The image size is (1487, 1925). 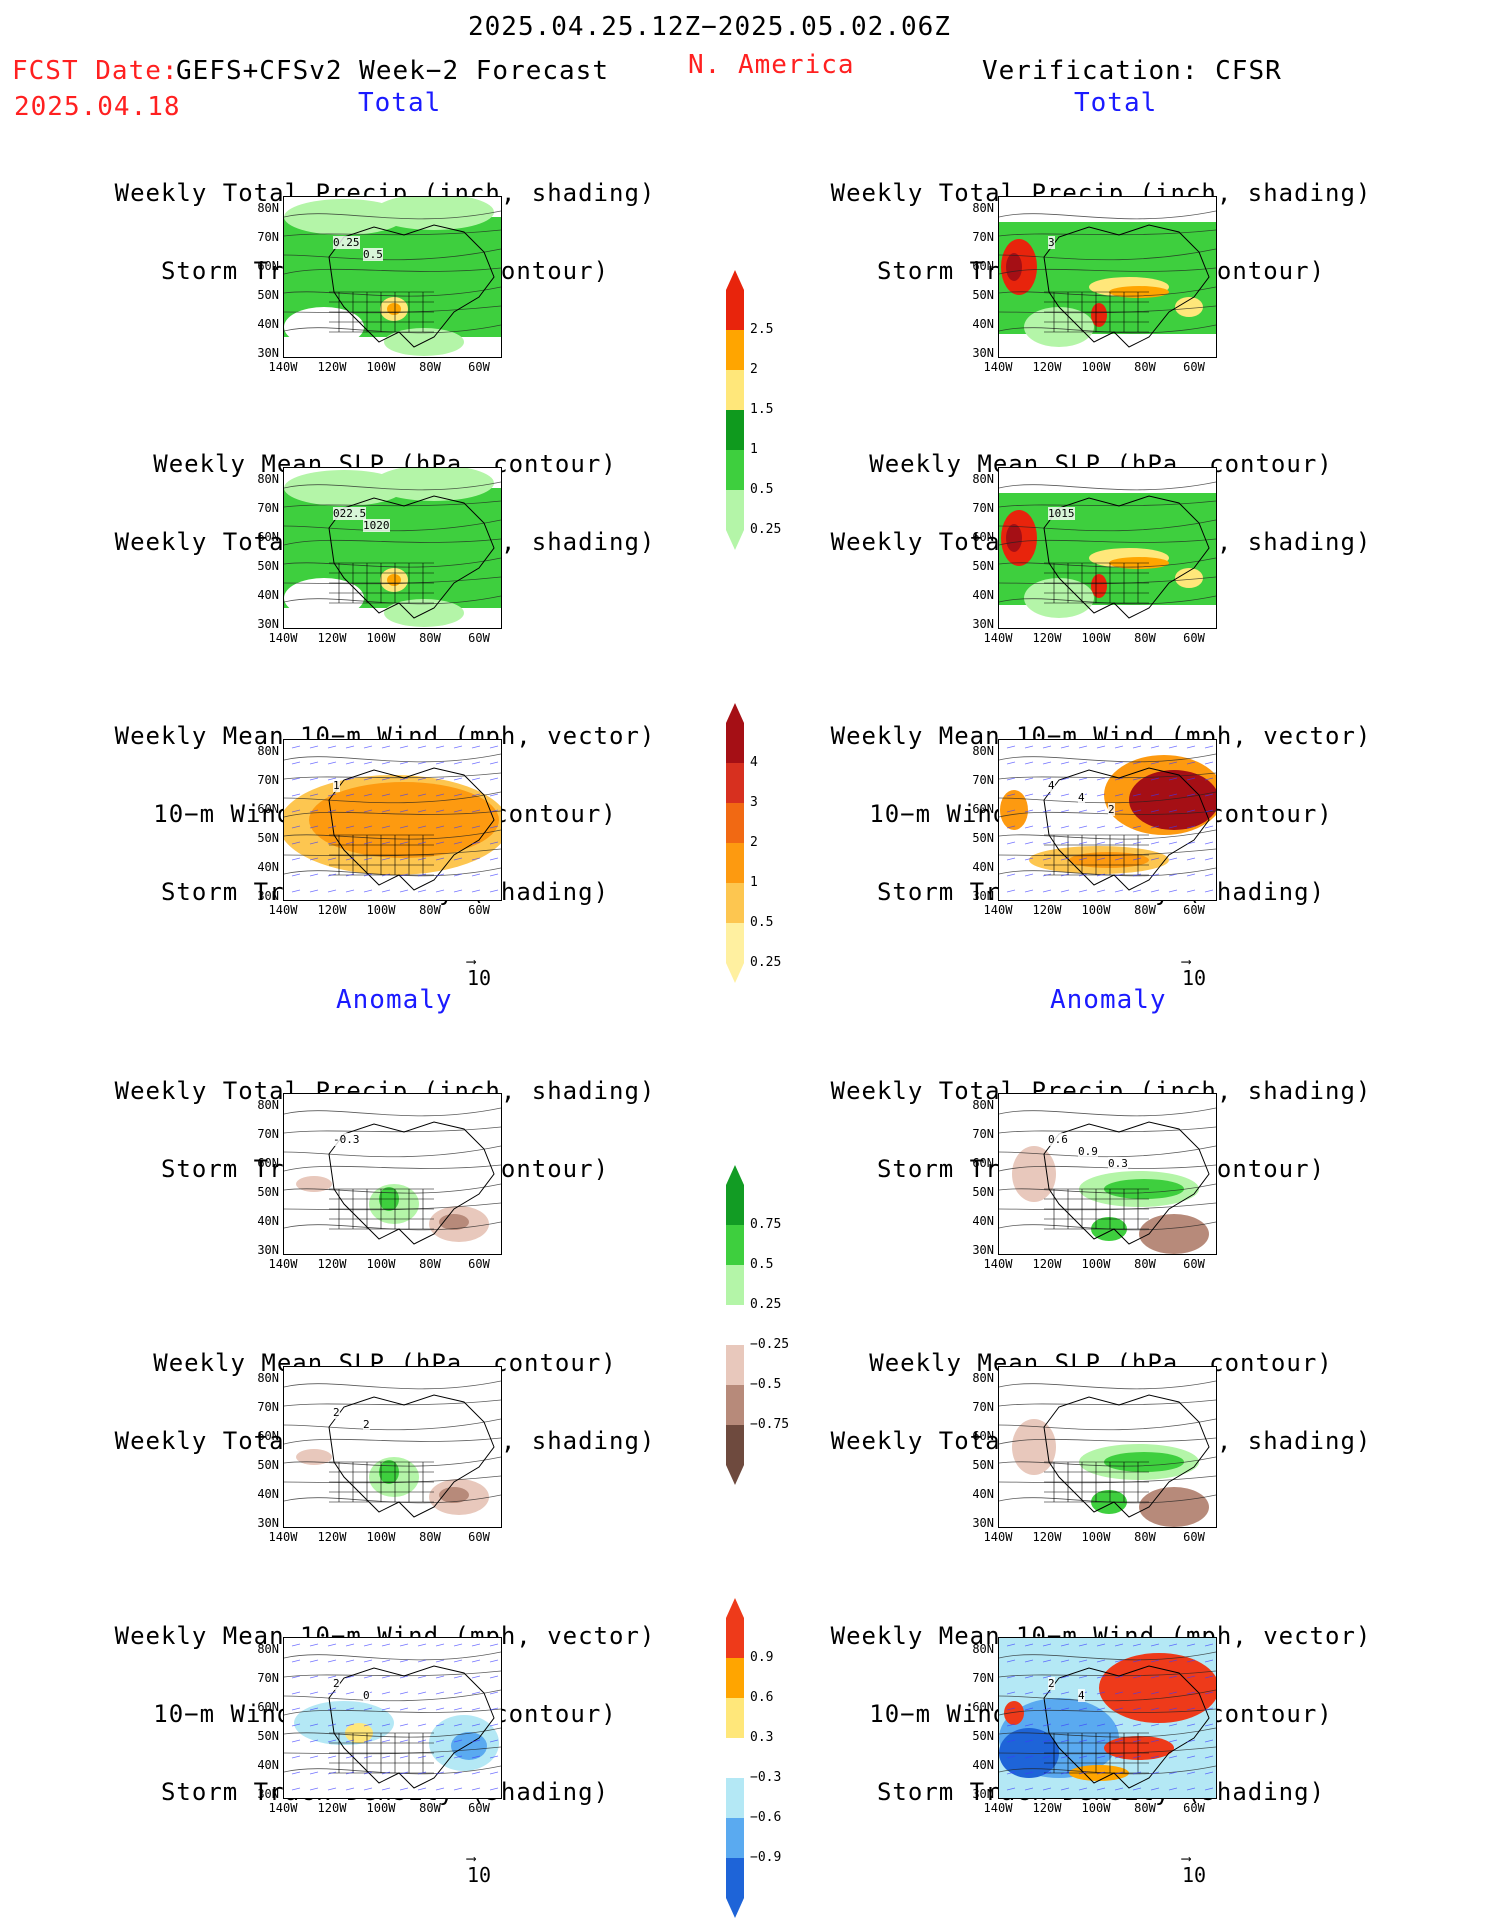 I want to click on colorbar-tick-label: 0.6, so click(x=762, y=1697).